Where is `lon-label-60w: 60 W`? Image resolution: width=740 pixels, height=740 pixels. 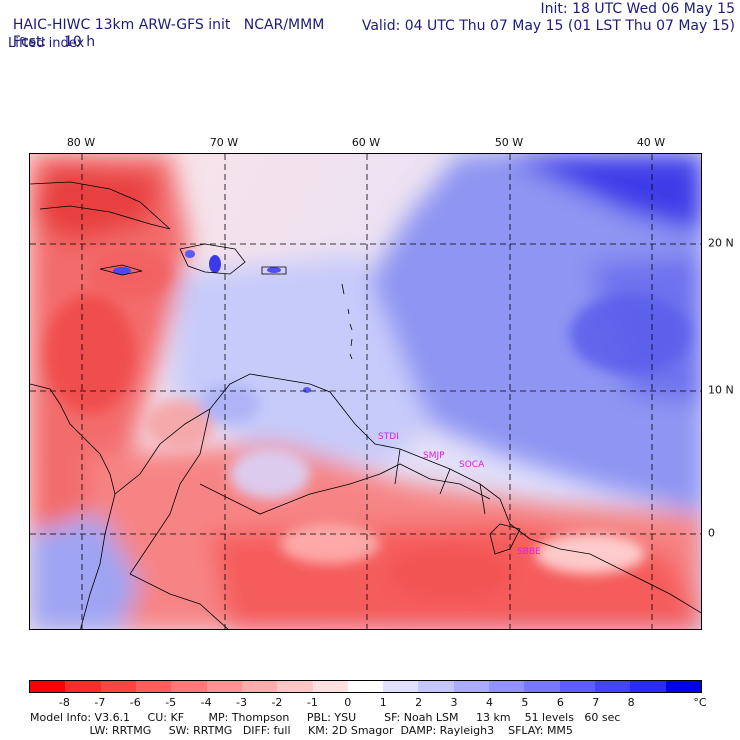
lon-label-60w: 60 W is located at coordinates (366, 142).